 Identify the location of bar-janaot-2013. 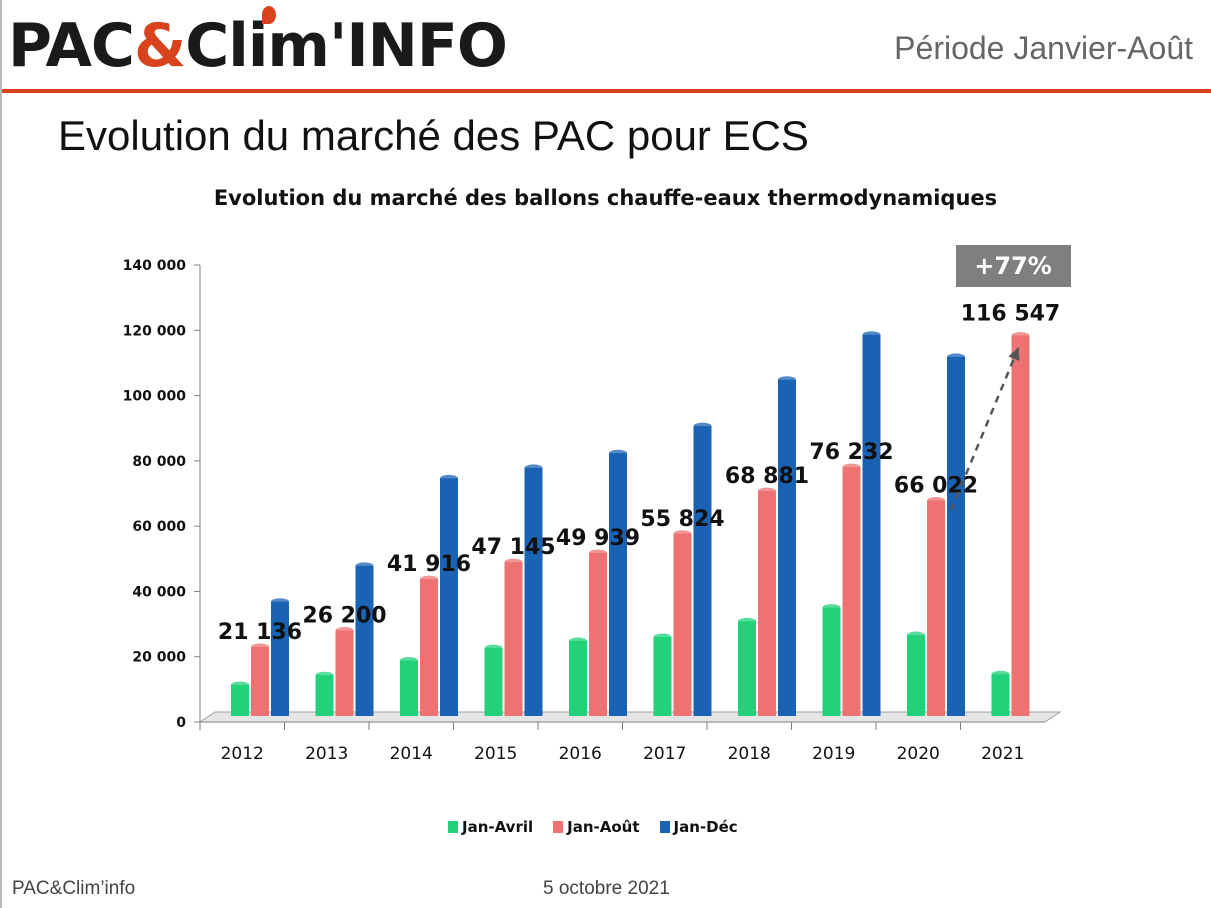
(344, 673).